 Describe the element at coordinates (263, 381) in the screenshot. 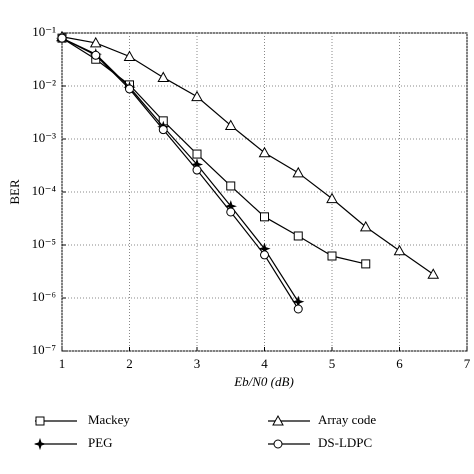

I see `x-axis-label: Eb/N0 (dB)` at that location.